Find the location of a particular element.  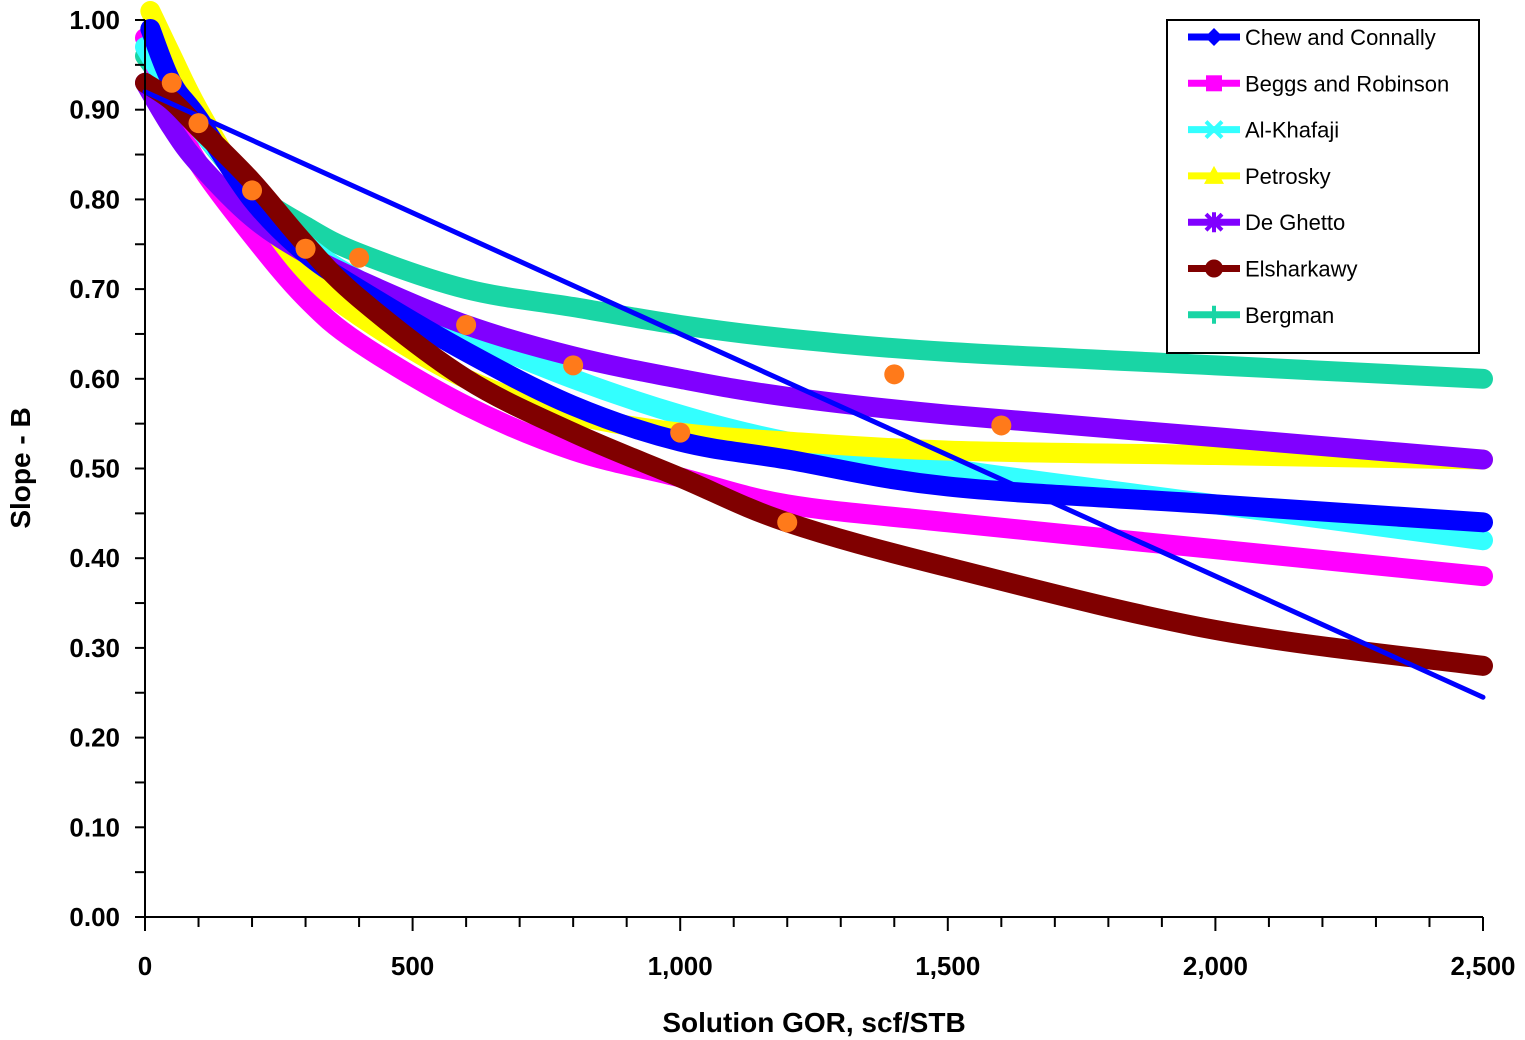

y-tick-label: 1.00 is located at coordinates (94, 20).